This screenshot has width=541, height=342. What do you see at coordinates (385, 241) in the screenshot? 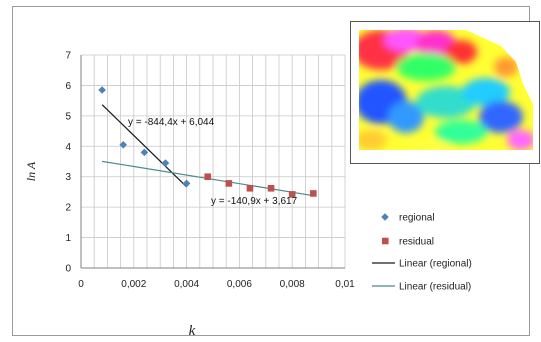
I see `legend-marker-residual` at bounding box center [385, 241].